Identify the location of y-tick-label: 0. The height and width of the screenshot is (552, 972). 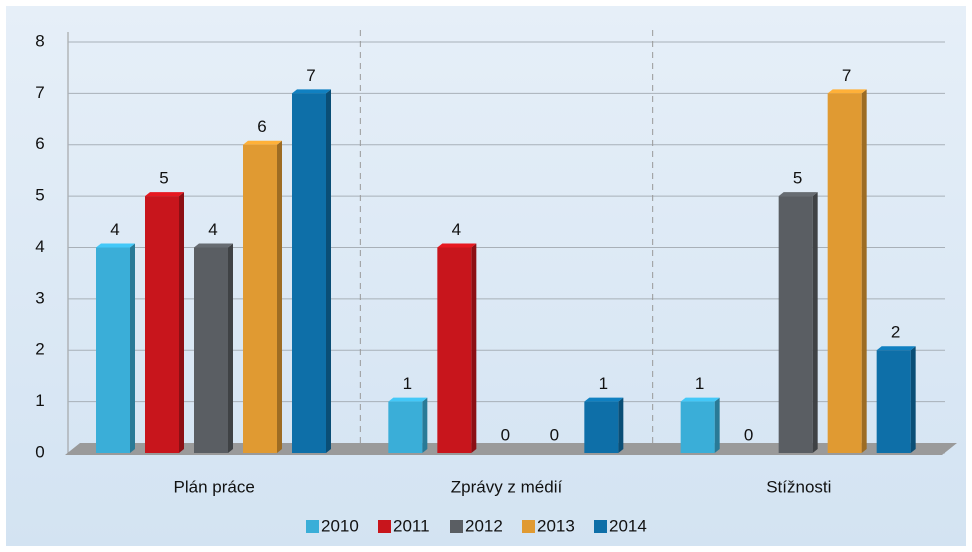
(39, 451).